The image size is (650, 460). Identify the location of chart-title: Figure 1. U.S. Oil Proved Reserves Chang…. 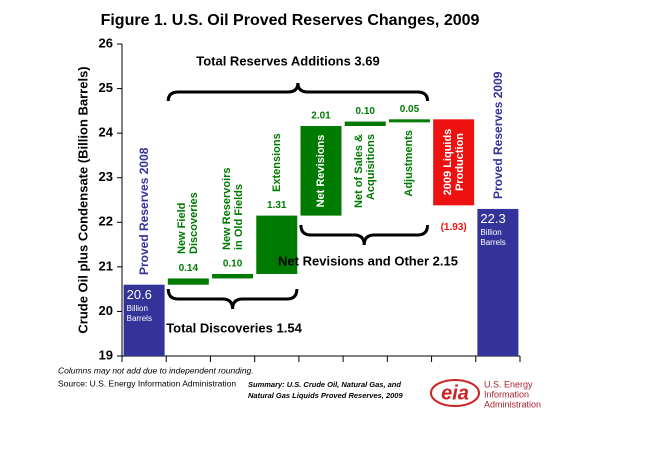
(290, 20).